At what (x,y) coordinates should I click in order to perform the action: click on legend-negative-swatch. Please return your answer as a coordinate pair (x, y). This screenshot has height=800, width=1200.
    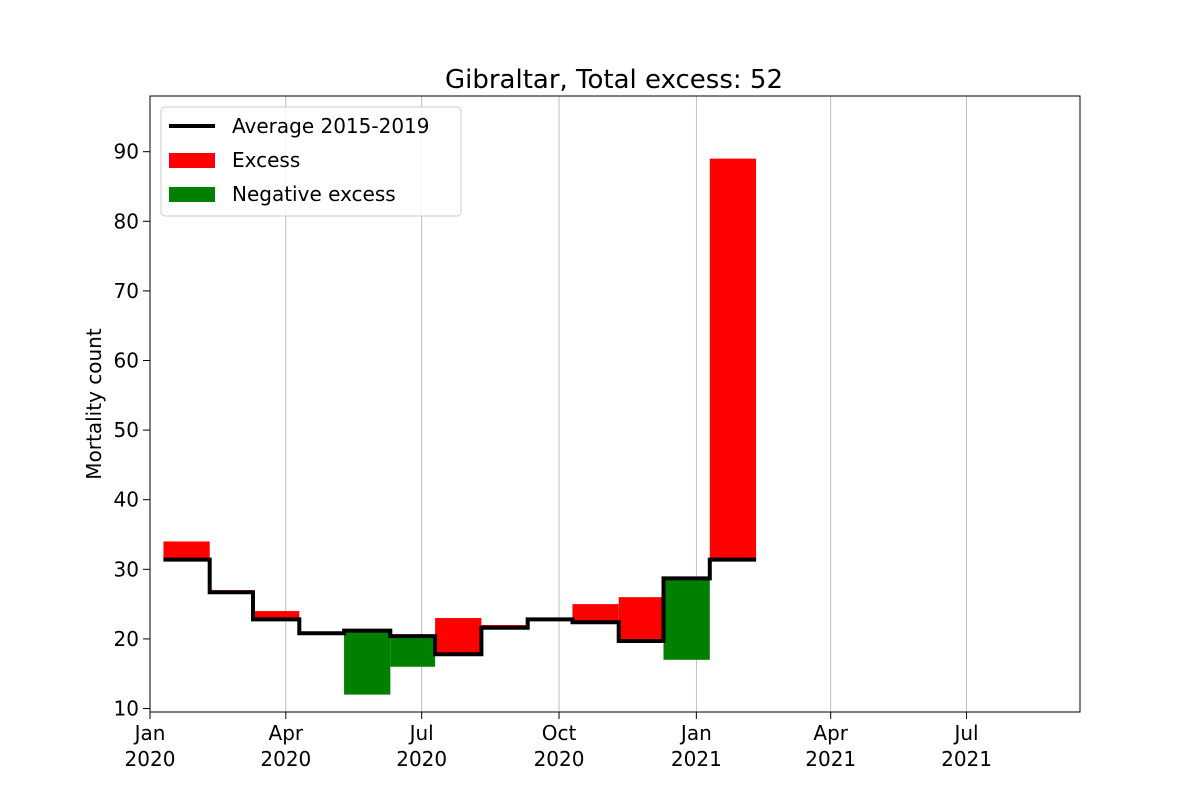
    Looking at the image, I should click on (192, 194).